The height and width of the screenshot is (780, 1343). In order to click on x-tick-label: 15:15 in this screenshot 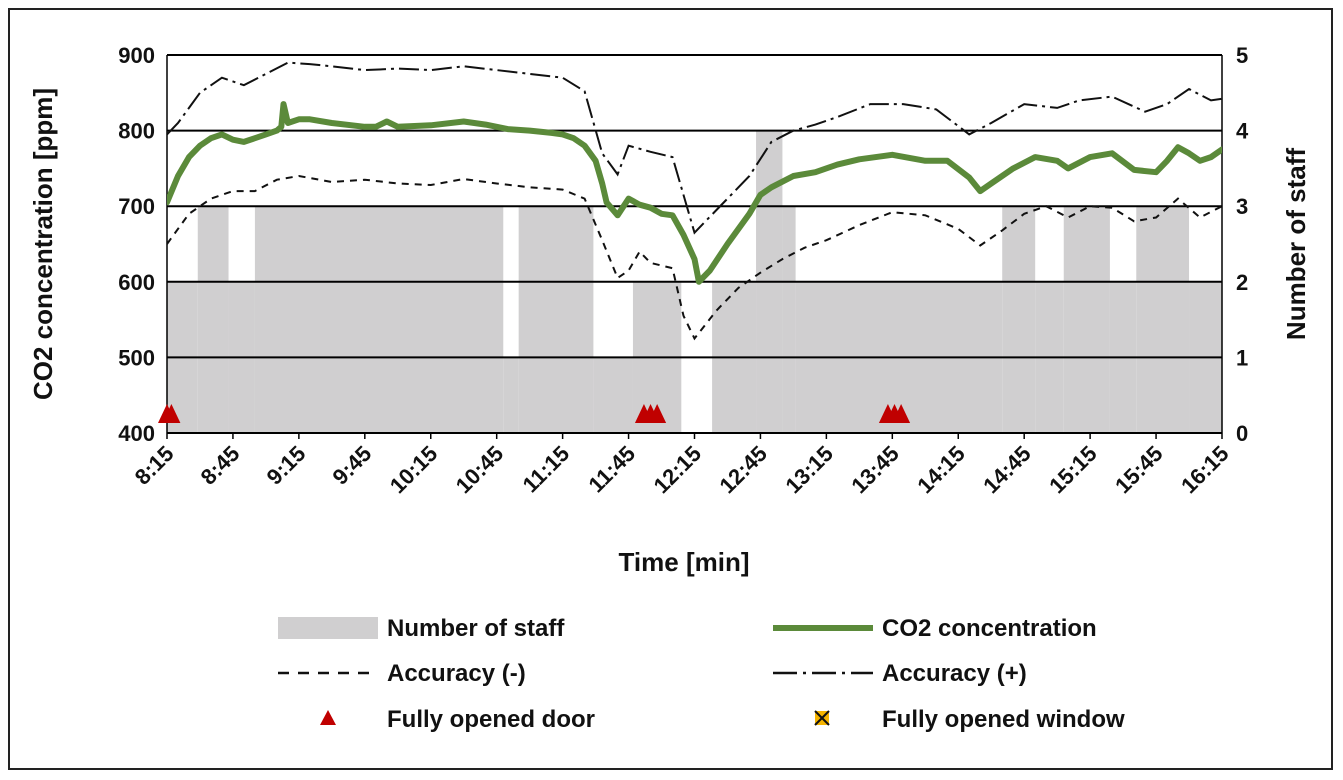, I will do `click(1072, 469)`.